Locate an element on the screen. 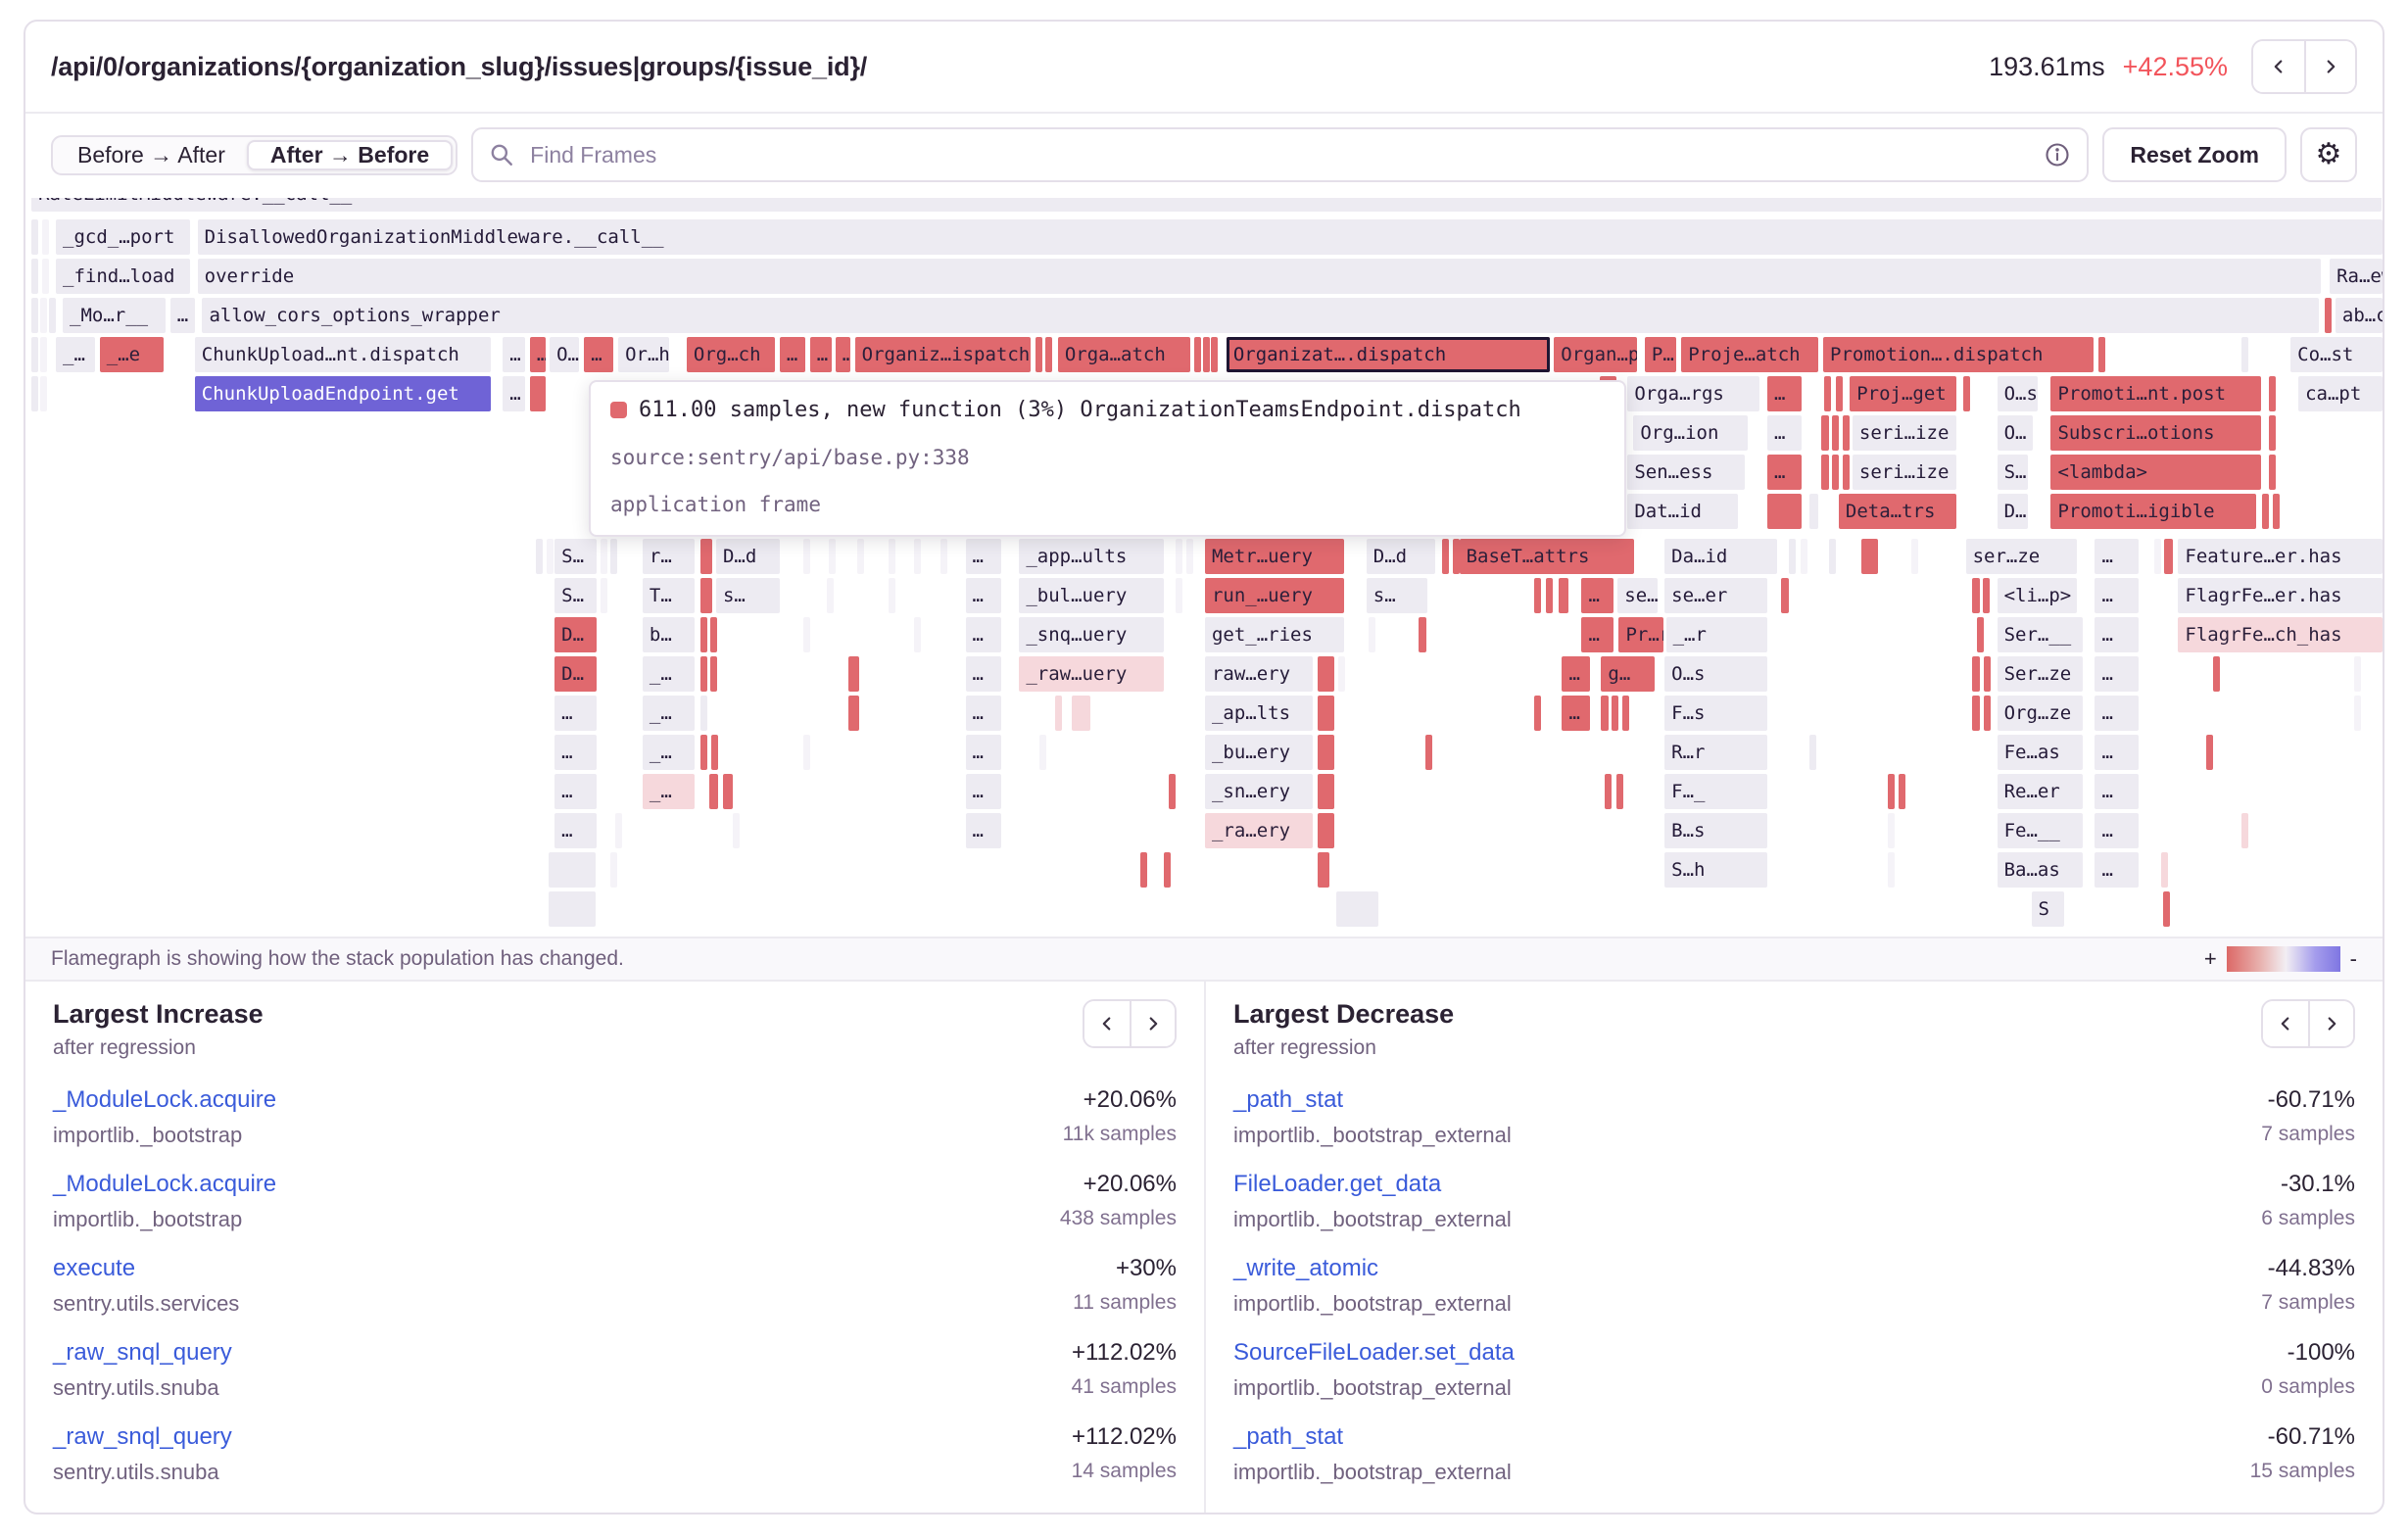 This screenshot has height=1538, width=2408. flame-frame: _app…ults is located at coordinates (1092, 557).